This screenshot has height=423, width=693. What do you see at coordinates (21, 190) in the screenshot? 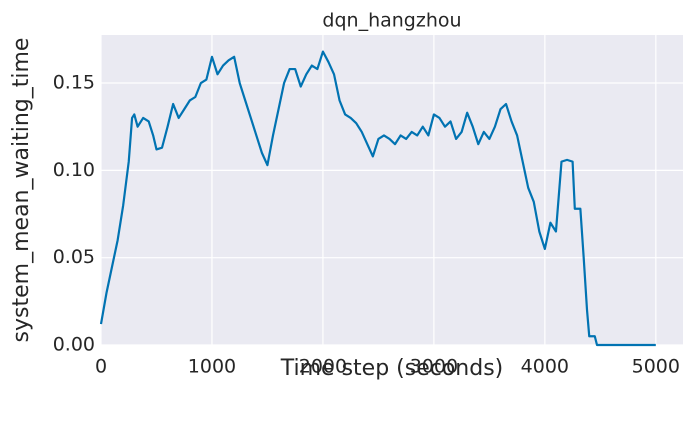
I see `y-axis-label: system_mean_waiting_time` at bounding box center [21, 190].